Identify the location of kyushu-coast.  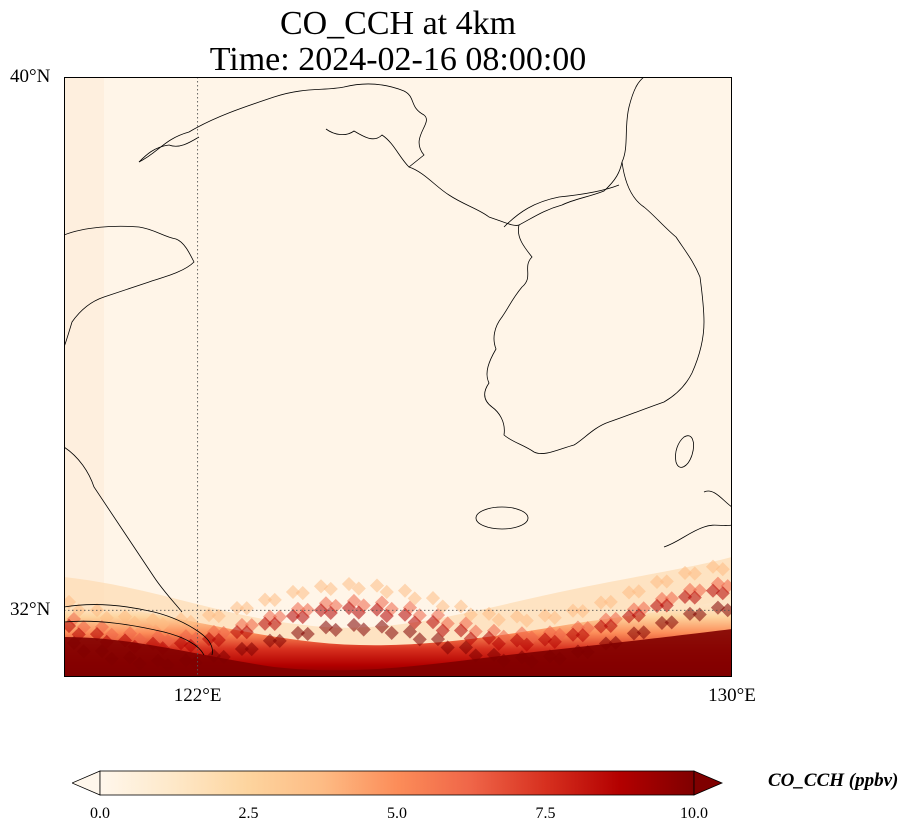
(717, 499).